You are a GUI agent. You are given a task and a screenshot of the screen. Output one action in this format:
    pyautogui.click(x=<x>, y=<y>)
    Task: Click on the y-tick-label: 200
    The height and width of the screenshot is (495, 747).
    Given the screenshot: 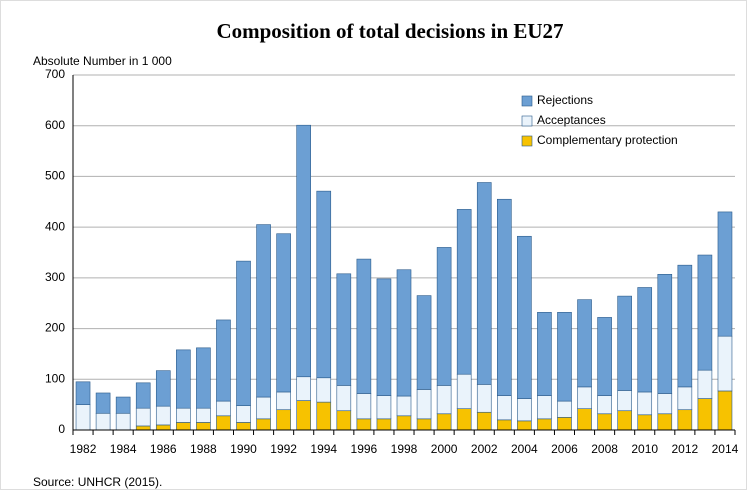 What is the action you would take?
    pyautogui.click(x=55, y=328)
    